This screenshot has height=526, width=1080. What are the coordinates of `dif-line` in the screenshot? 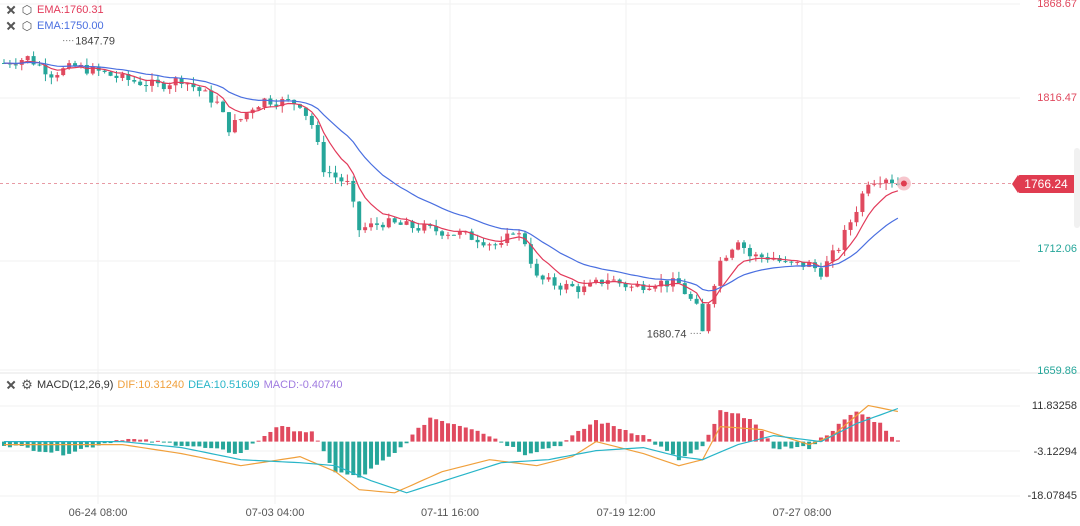 It's located at (451, 449).